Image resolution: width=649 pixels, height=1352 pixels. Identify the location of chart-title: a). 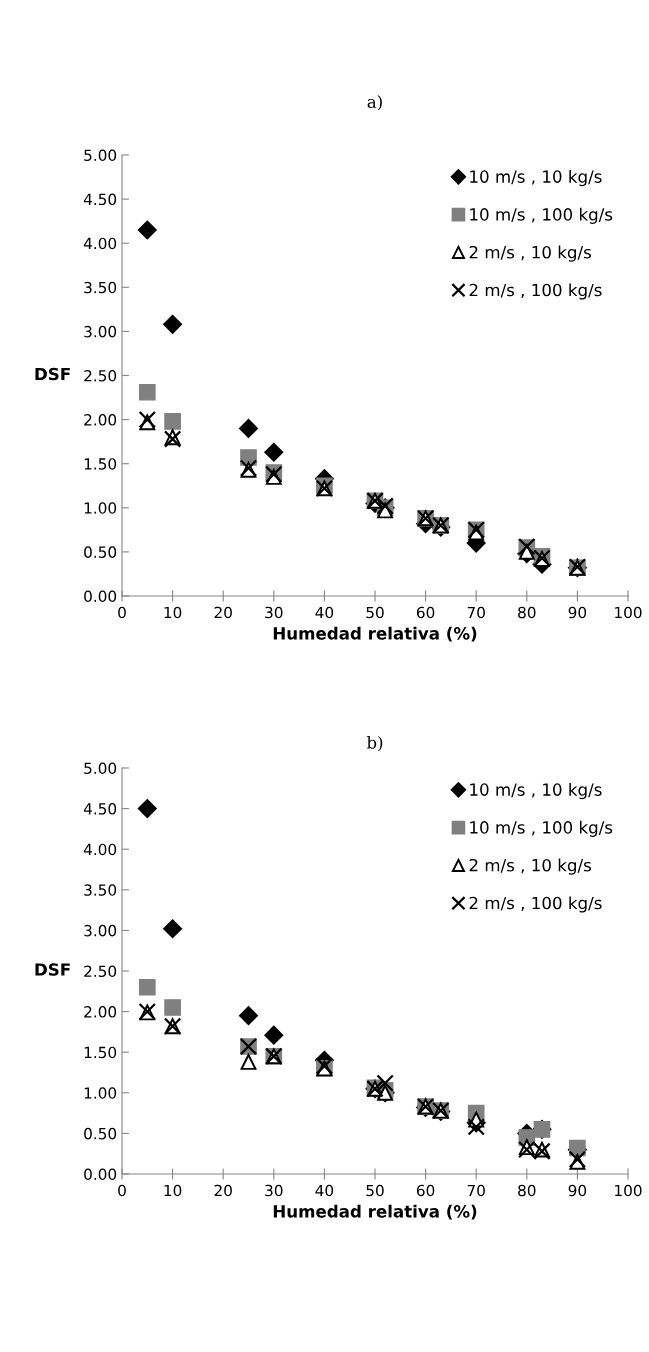
(374, 103).